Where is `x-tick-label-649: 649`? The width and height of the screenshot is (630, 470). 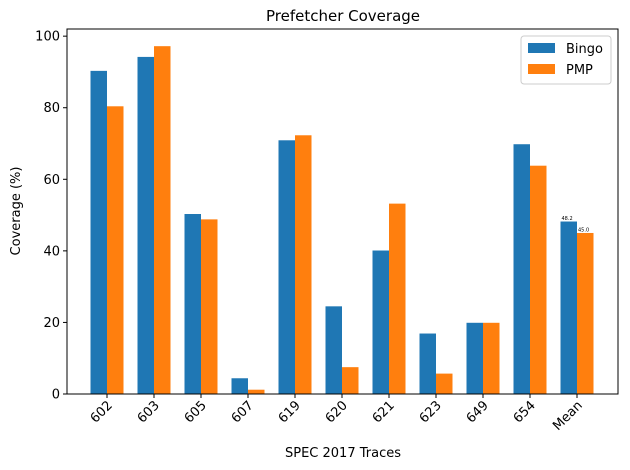
x-tick-label-649: 649 is located at coordinates (478, 412).